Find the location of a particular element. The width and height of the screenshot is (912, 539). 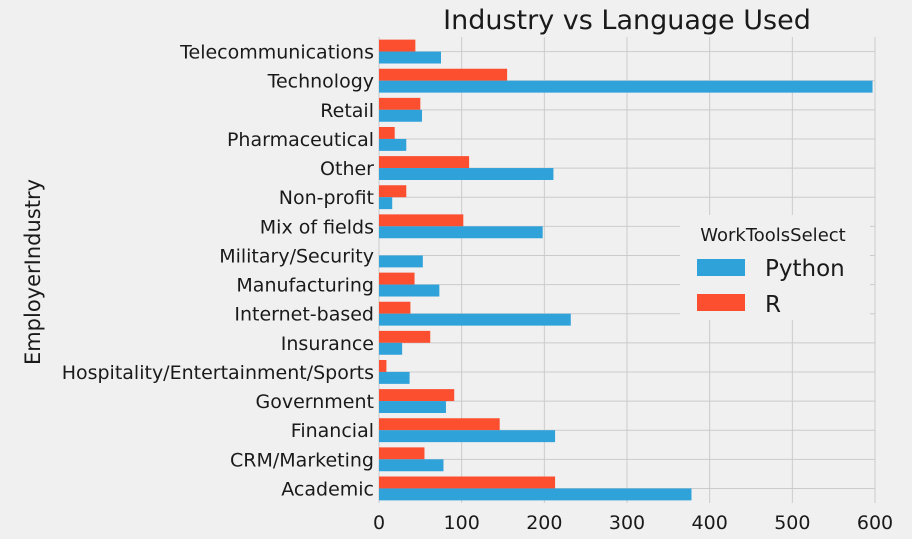

y-tick-label: Military/Security is located at coordinates (296, 256).